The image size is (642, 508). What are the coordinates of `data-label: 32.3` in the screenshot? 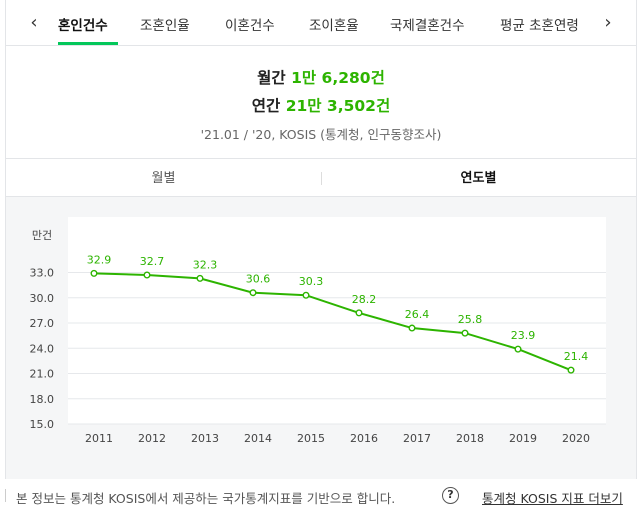 It's located at (205, 264).